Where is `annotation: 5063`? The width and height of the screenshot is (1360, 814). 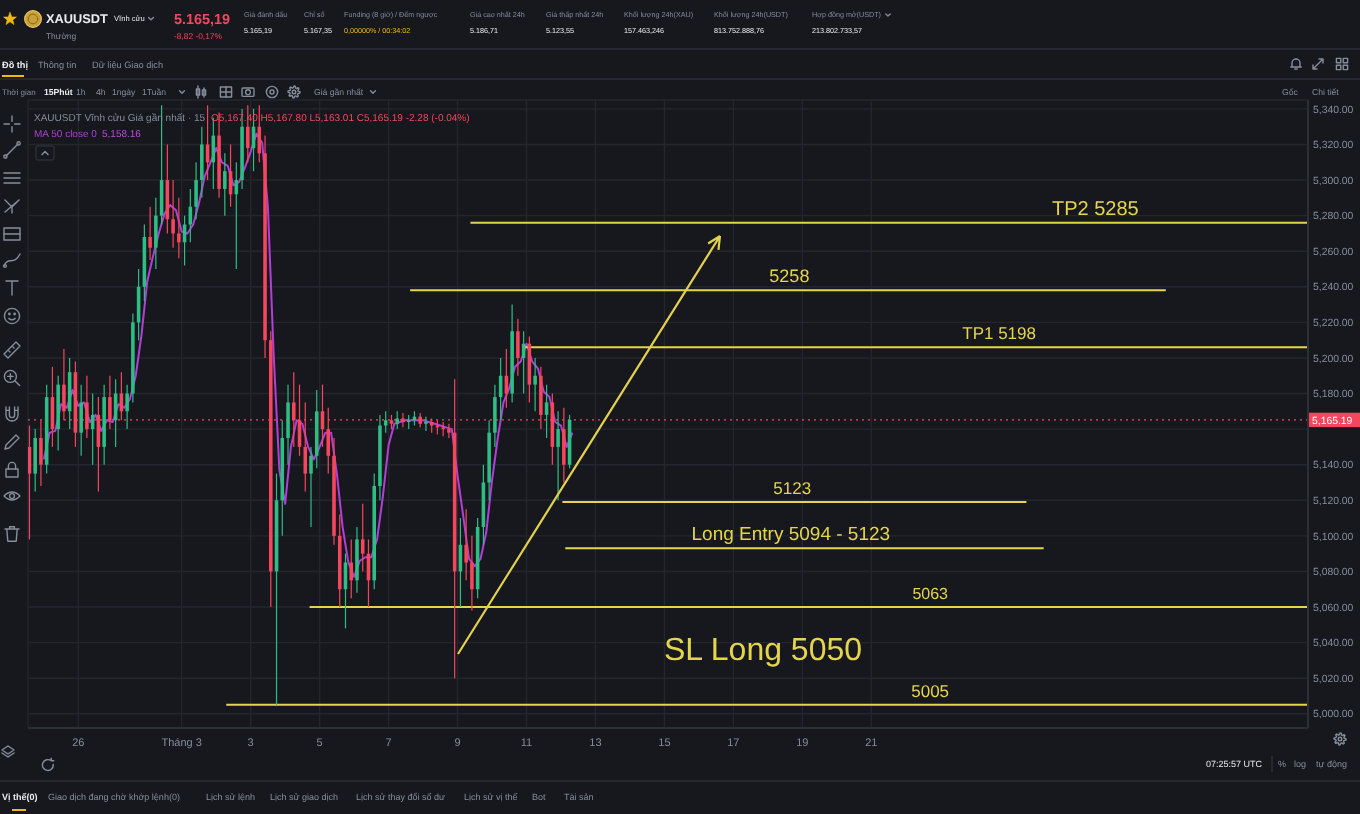 annotation: 5063 is located at coordinates (931, 594).